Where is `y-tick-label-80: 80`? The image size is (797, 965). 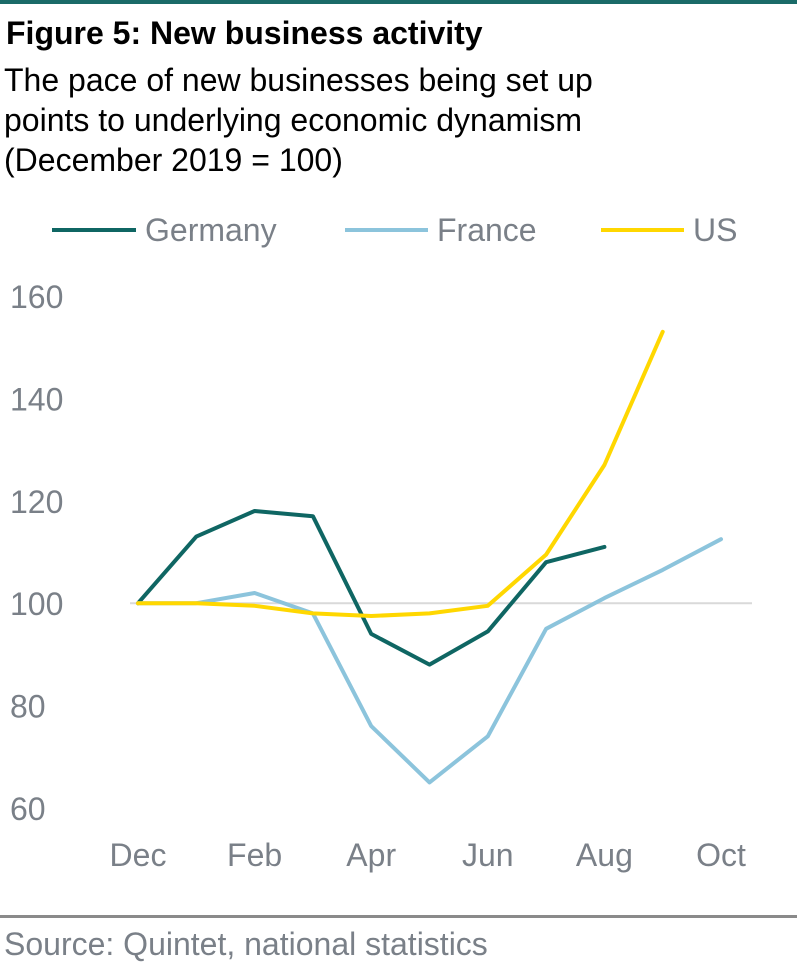
y-tick-label-80: 80 is located at coordinates (28, 707).